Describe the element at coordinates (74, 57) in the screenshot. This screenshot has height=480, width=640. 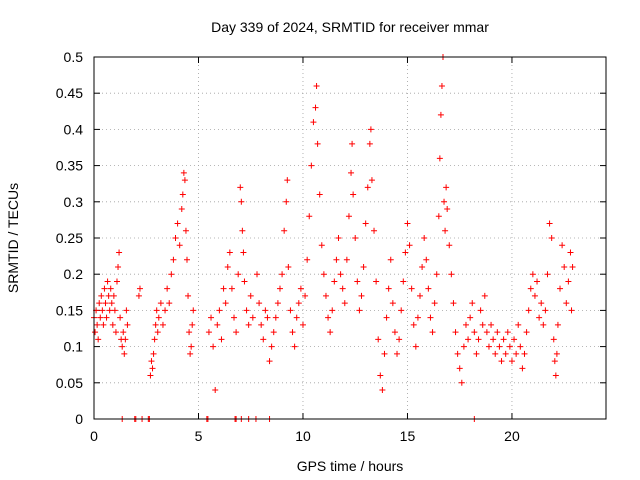
I see `y-tick-label: 0.5` at that location.